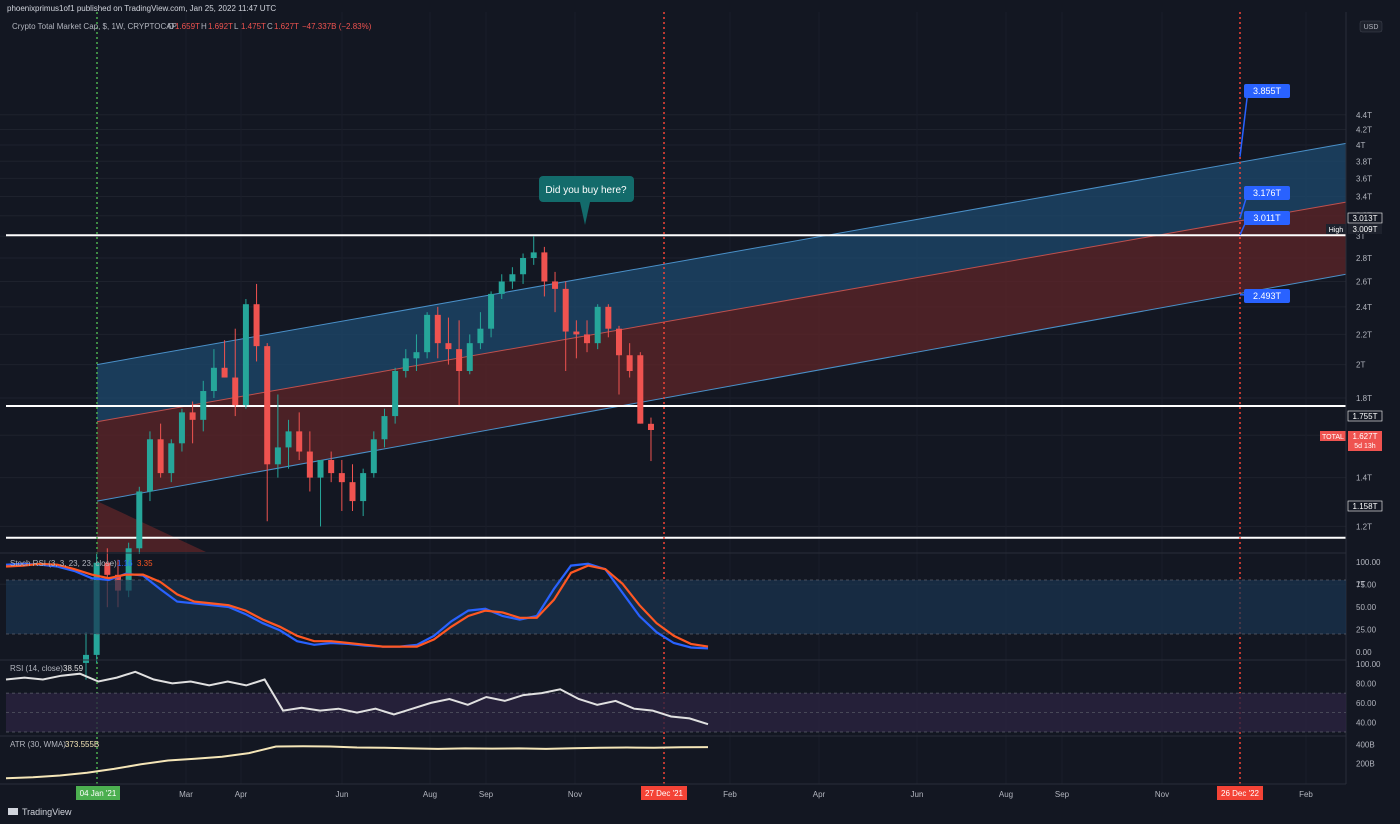  What do you see at coordinates (1364, 178) in the screenshot?
I see `y-axis-tick: 3.6T` at bounding box center [1364, 178].